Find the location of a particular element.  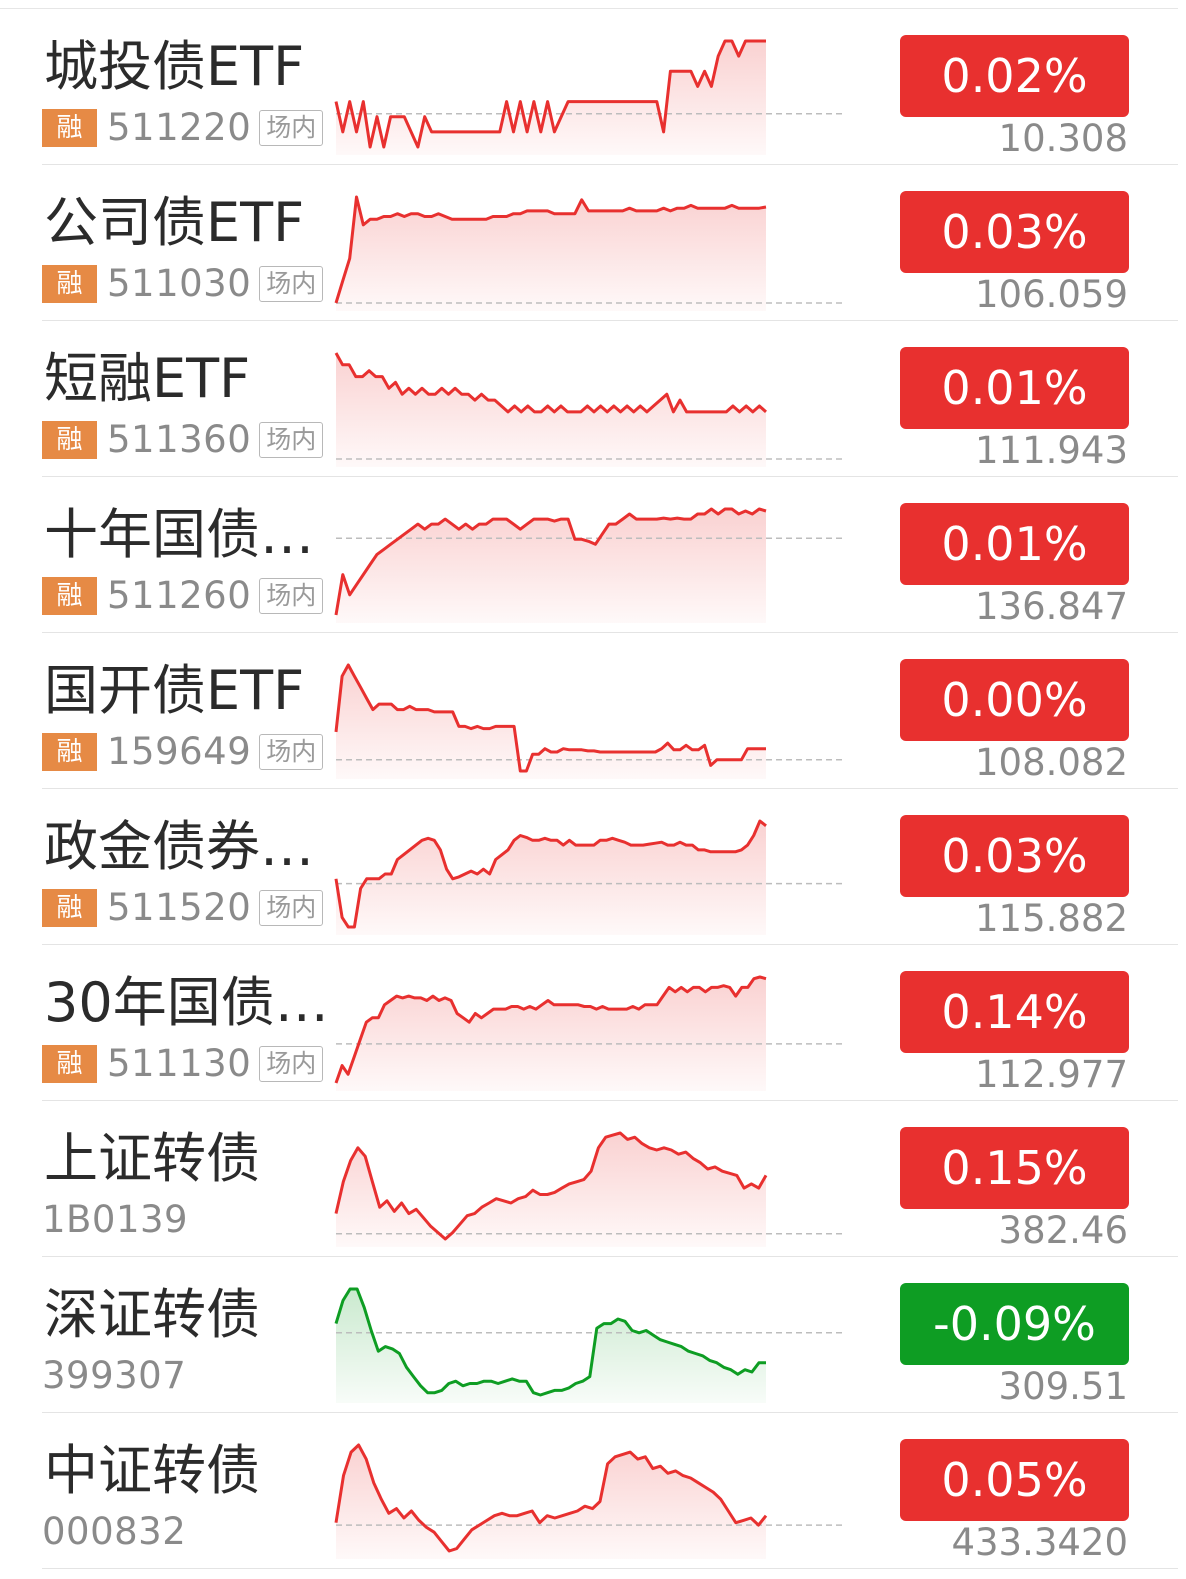

security-code: 511030 is located at coordinates (179, 283).